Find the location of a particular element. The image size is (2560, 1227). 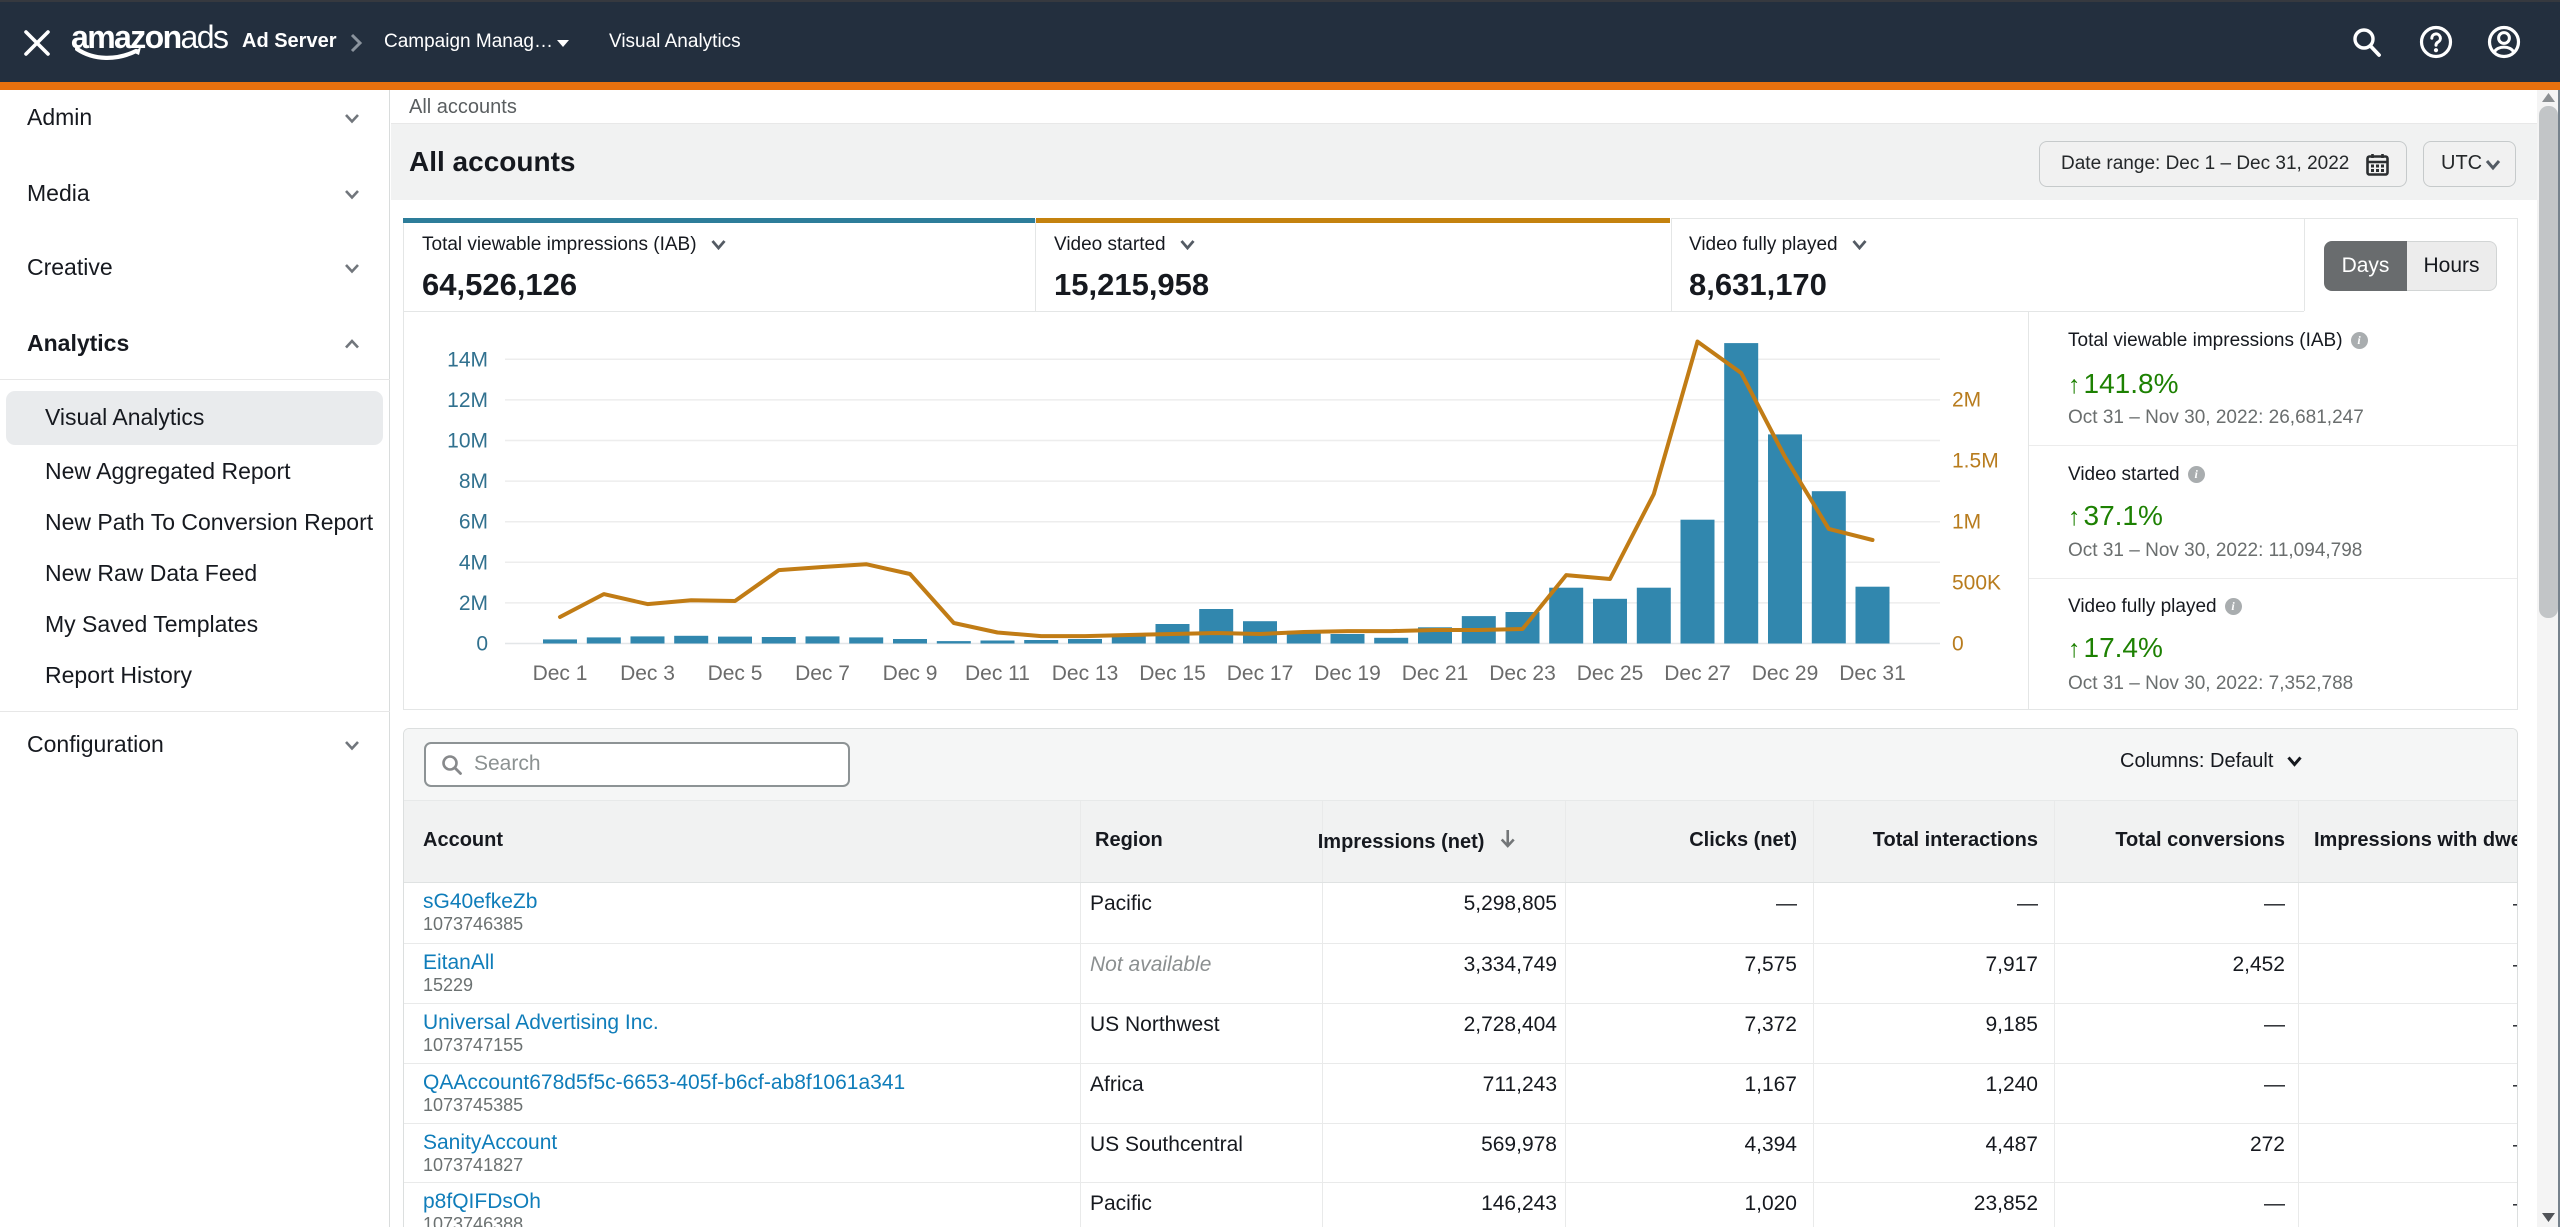

svg-text: 4M is located at coordinates (473, 562).